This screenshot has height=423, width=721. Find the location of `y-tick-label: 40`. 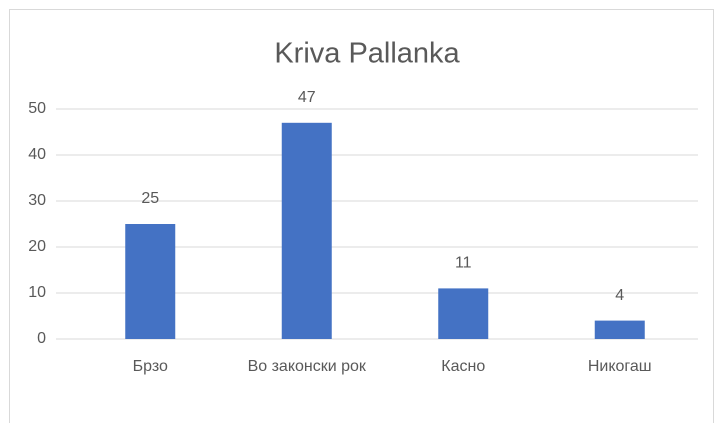

y-tick-label: 40 is located at coordinates (37, 154).